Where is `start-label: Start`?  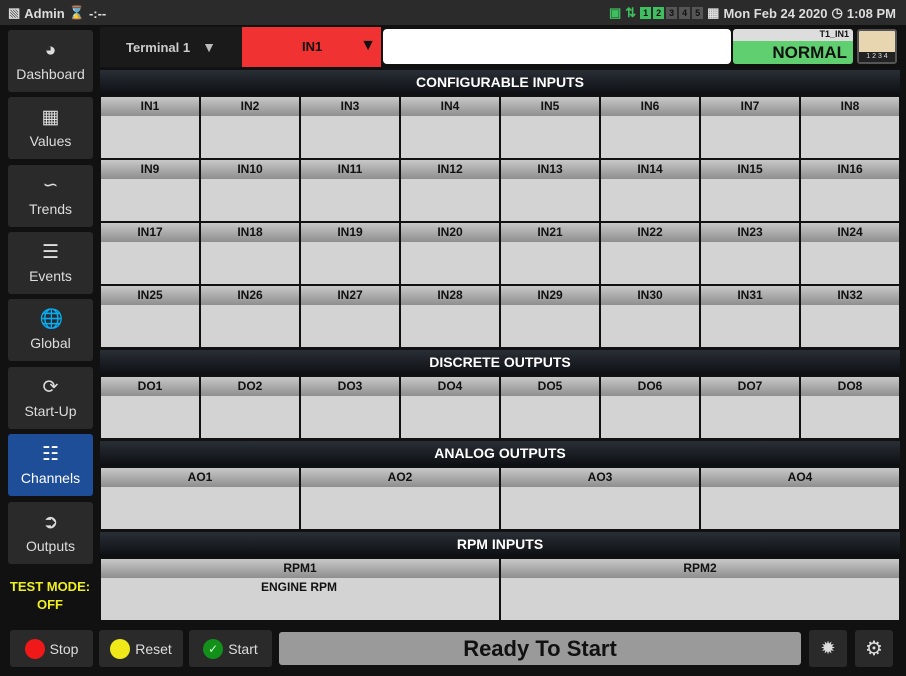
start-label: Start is located at coordinates (243, 648).